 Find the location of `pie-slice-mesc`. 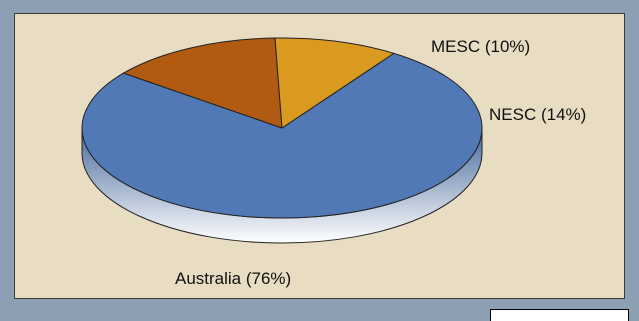

pie-slice-mesc is located at coordinates (334, 83).